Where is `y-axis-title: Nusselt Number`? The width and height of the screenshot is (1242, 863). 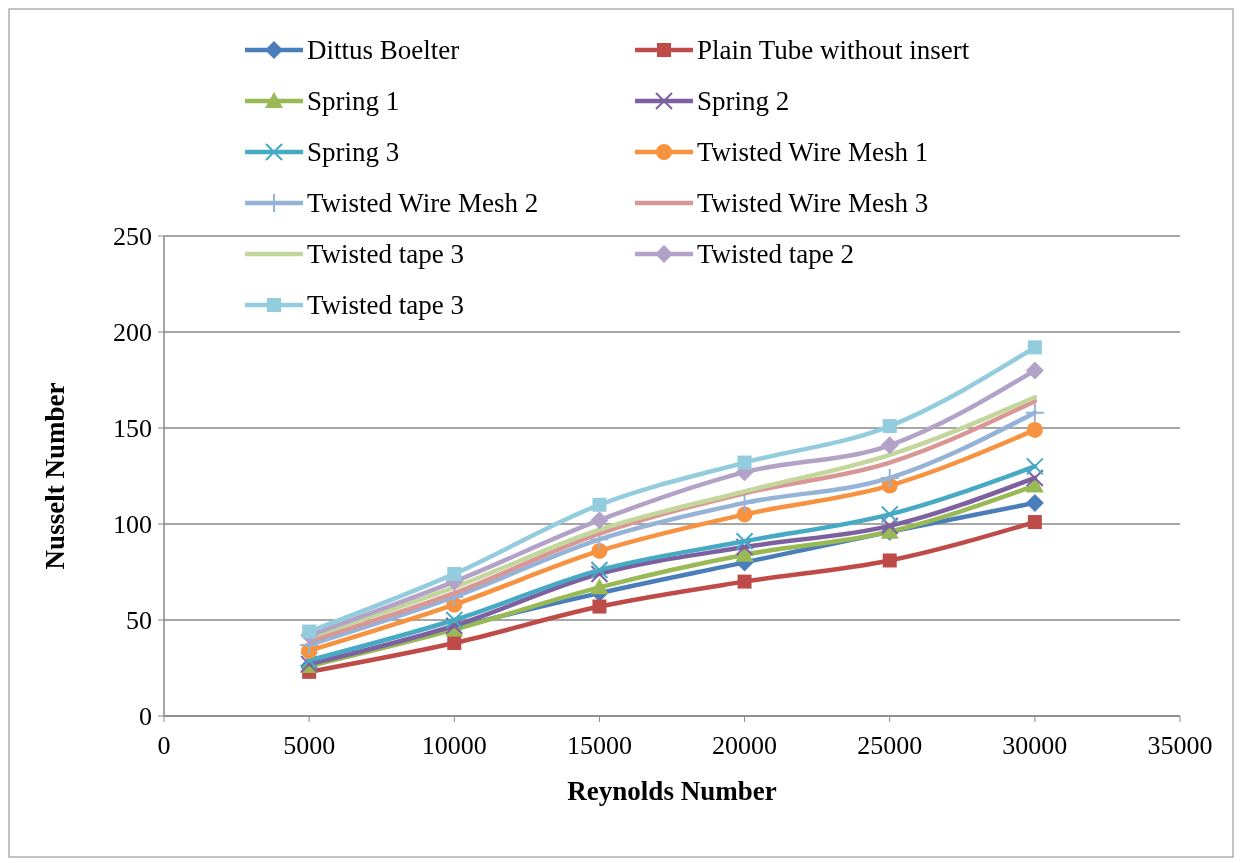 y-axis-title: Nusselt Number is located at coordinates (55, 476).